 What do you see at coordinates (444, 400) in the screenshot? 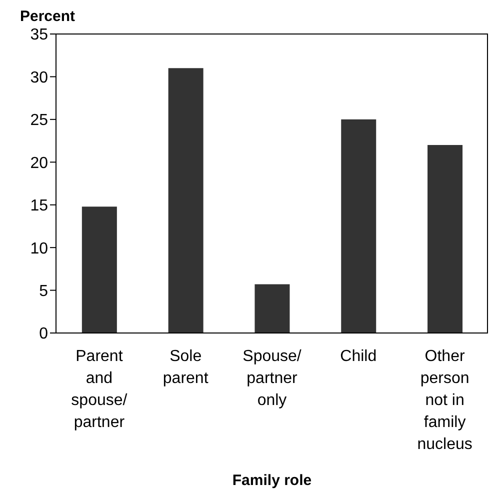
I see `x-tick-label: Other person not in family nucleus` at bounding box center [444, 400].